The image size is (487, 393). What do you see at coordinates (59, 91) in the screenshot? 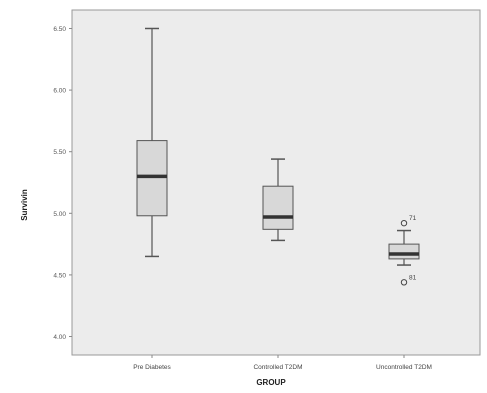
I see `y-tick-label: 6.00` at bounding box center [59, 91].